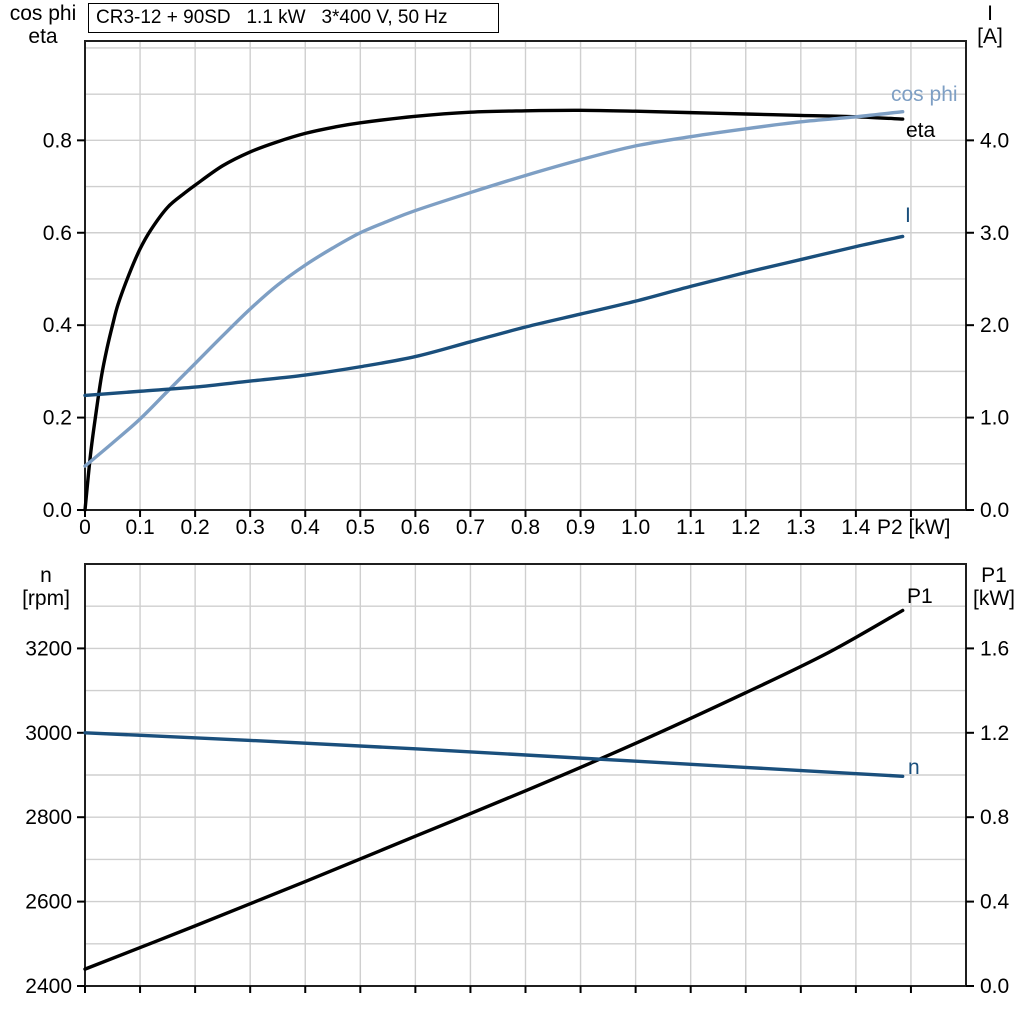 This screenshot has height=1024, width=1024. I want to click on x-tick-label: 0.5, so click(360, 527).